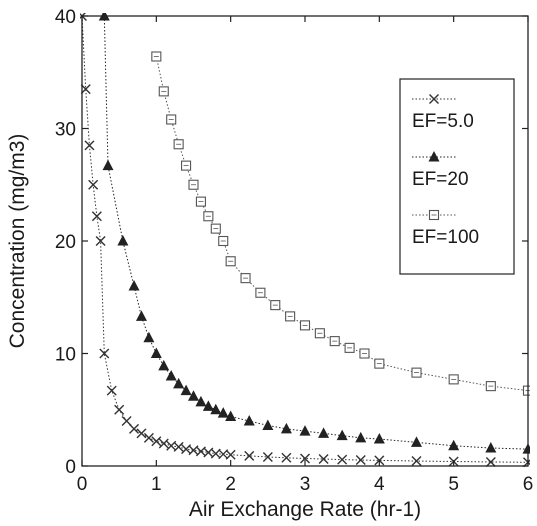  I want to click on y-tick-label-30: 30, so click(65, 130).